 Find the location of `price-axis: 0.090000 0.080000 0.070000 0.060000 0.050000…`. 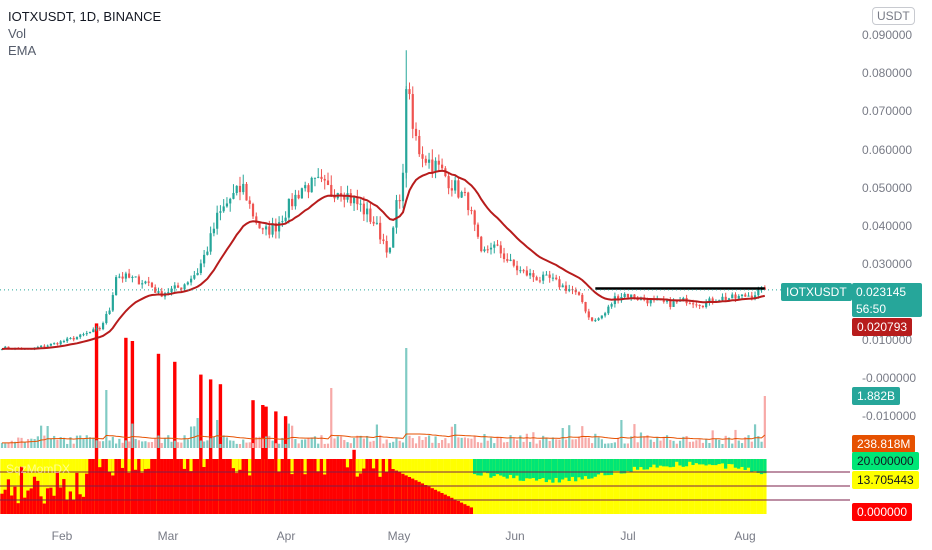

price-axis: 0.090000 0.080000 0.070000 0.060000 0.050000… is located at coordinates (889, 225).